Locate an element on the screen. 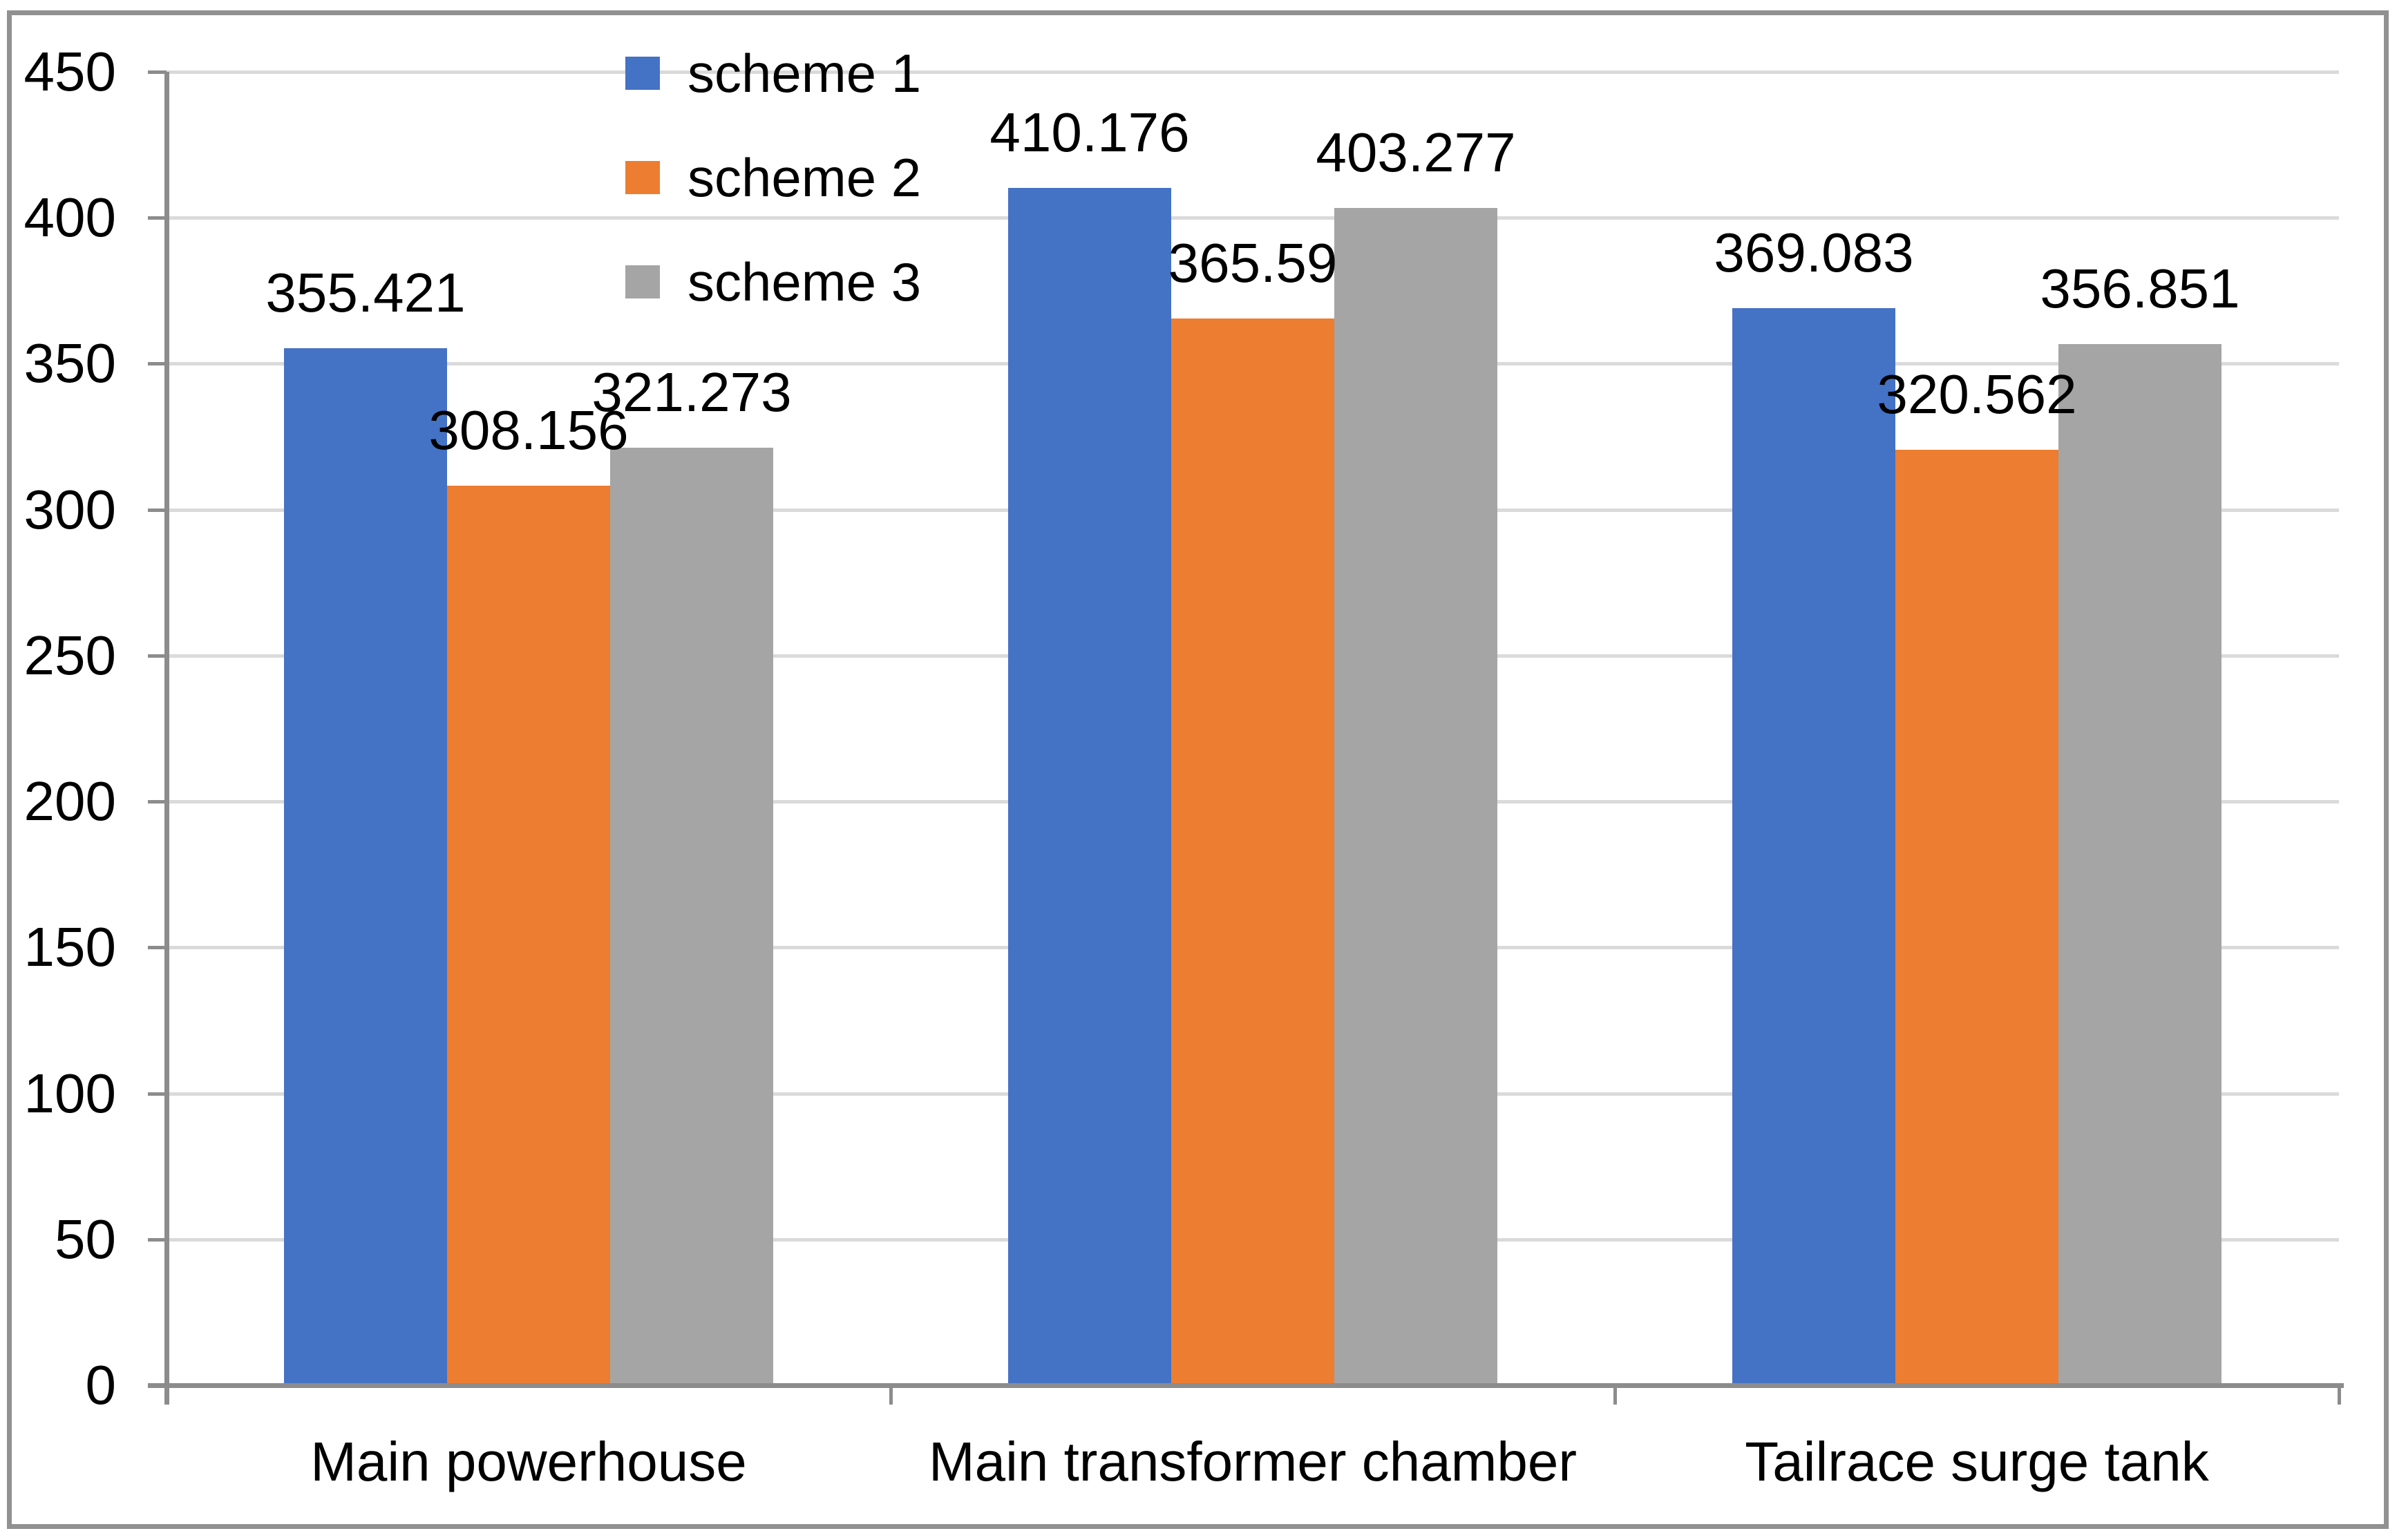 This screenshot has height=1540, width=2397. bar-scheme-3-cat2 is located at coordinates (1416, 796).